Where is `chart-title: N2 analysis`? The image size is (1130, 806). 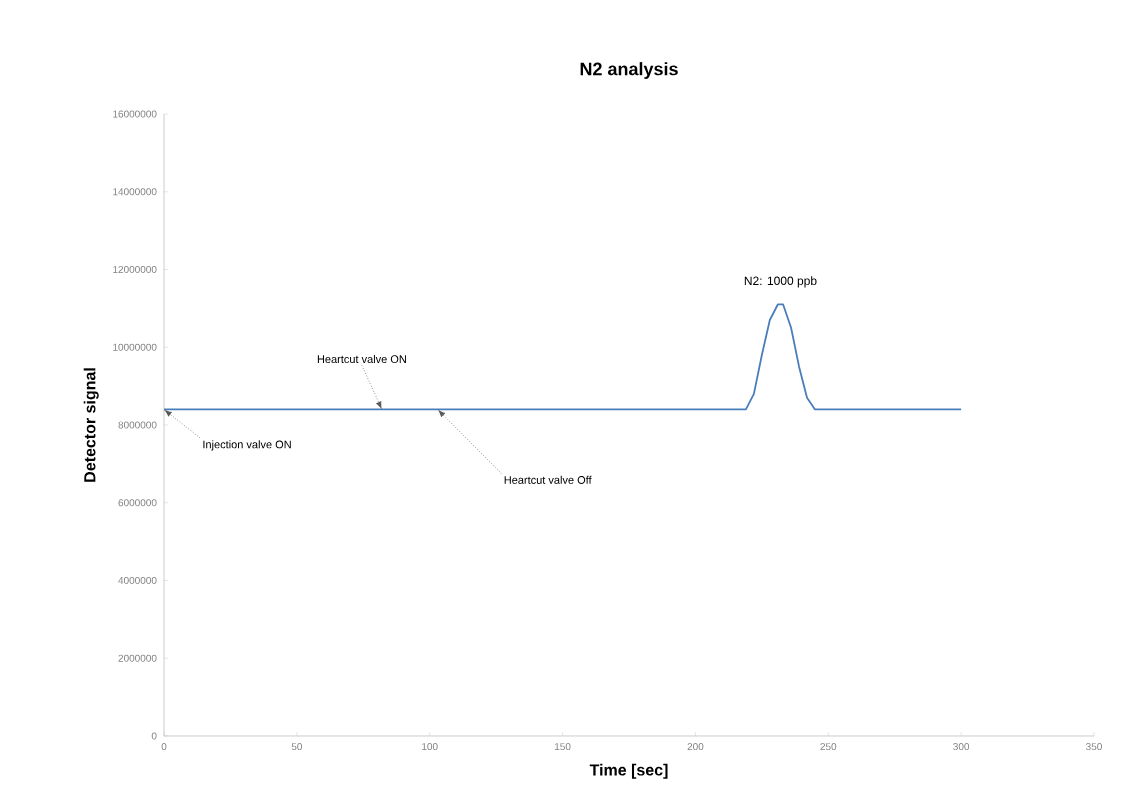
chart-title: N2 analysis is located at coordinates (629, 70).